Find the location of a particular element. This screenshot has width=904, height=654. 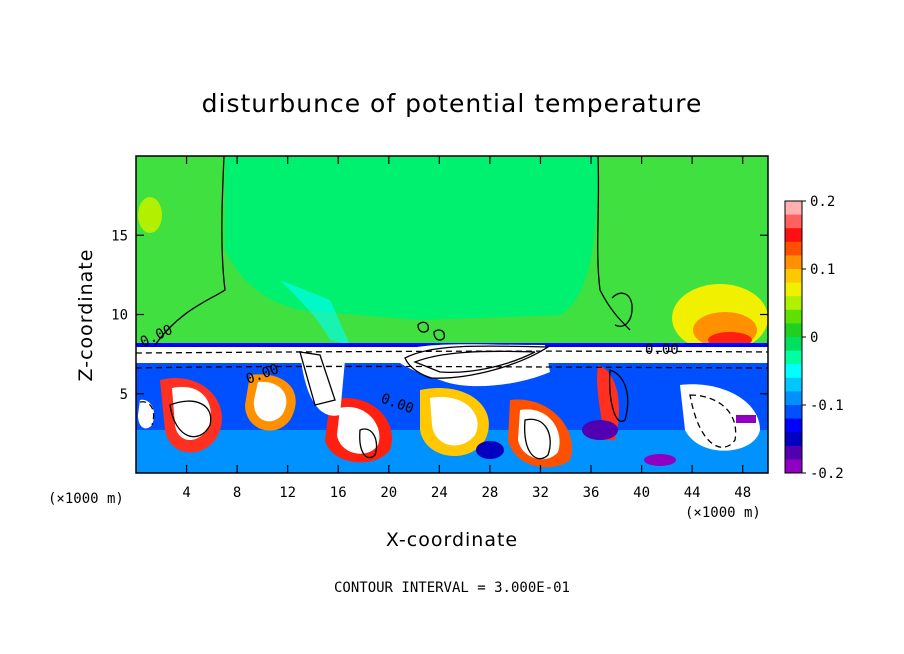

colorbar-tick-label: -0.1 is located at coordinates (827, 406).